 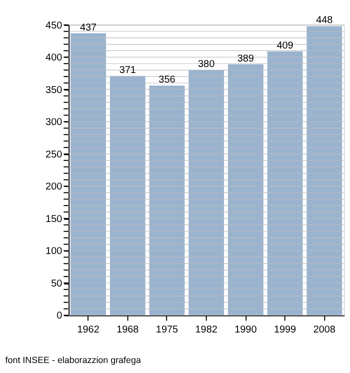 I want to click on y-tick-label: 200, so click(x=54, y=187).